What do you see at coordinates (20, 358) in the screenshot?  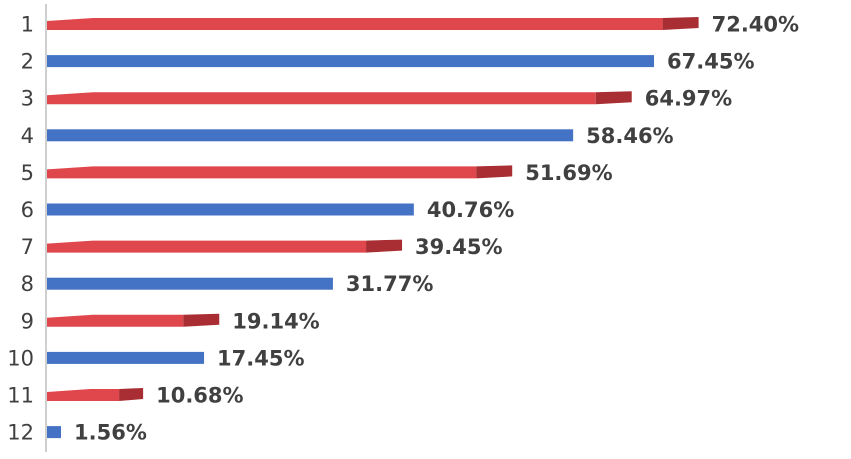 I see `category-label: 10` at bounding box center [20, 358].